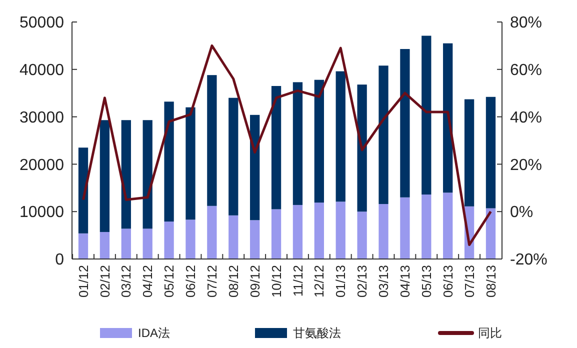 This screenshot has height=348, width=577. I want to click on x-tick-label: 05/13, so click(426, 281).